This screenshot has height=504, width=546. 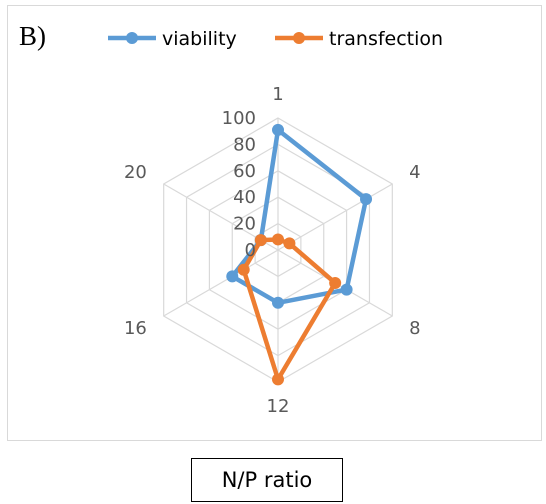 What do you see at coordinates (289, 309) in the screenshot?
I see `series-line-transfection` at bounding box center [289, 309].